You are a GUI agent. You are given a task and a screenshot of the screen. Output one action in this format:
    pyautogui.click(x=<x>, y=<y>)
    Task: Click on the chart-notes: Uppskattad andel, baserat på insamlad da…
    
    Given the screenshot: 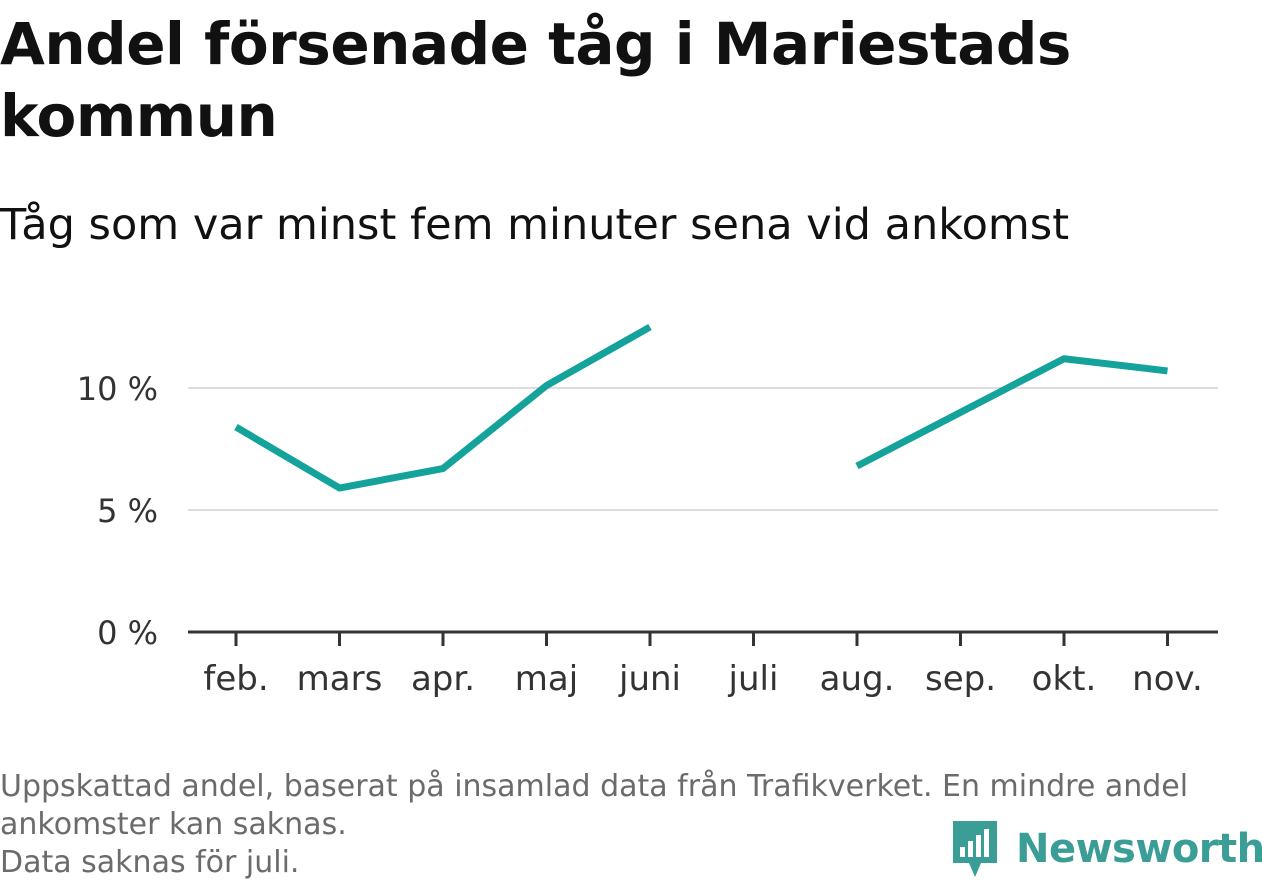 What is the action you would take?
    pyautogui.click(x=631, y=825)
    